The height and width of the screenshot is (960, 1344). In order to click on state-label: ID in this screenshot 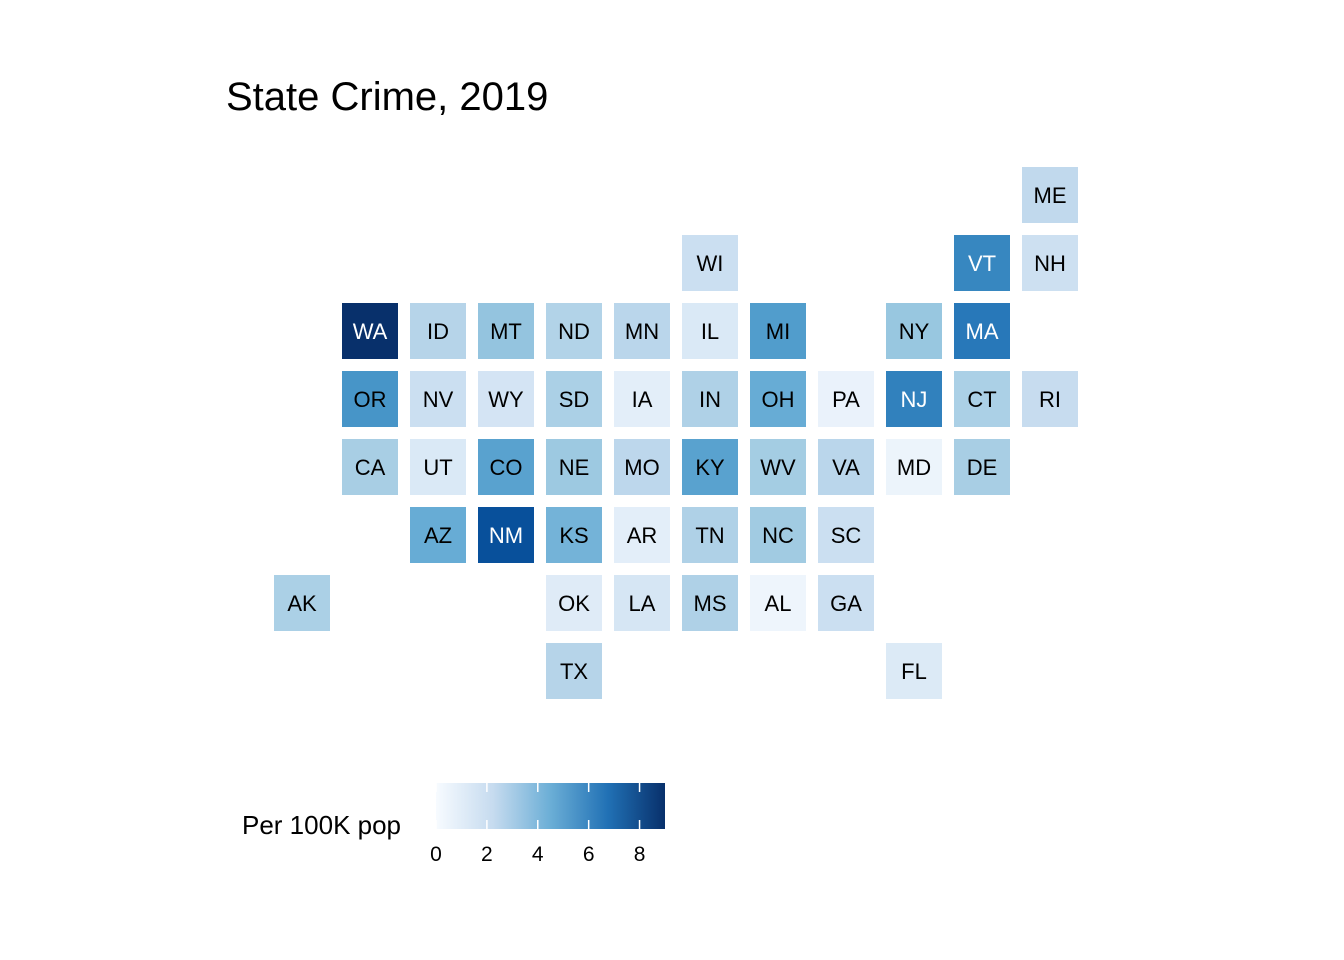, I will do `click(438, 331)`.